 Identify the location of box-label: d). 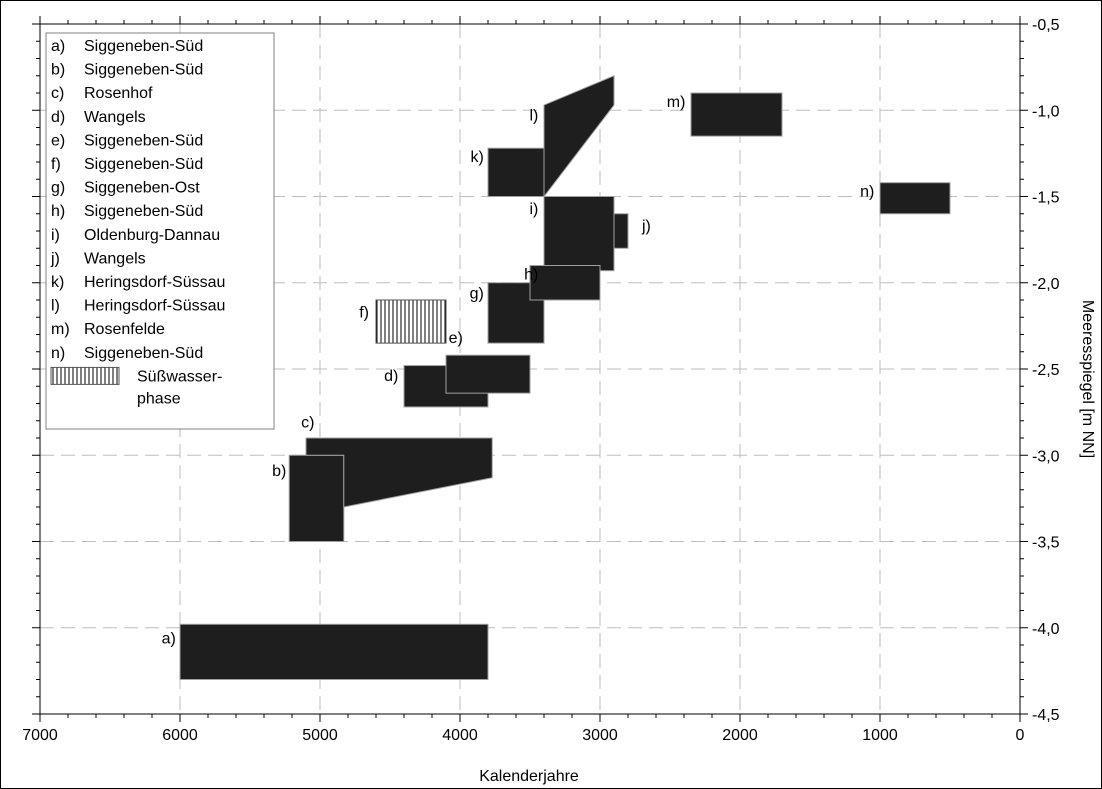
(391, 376).